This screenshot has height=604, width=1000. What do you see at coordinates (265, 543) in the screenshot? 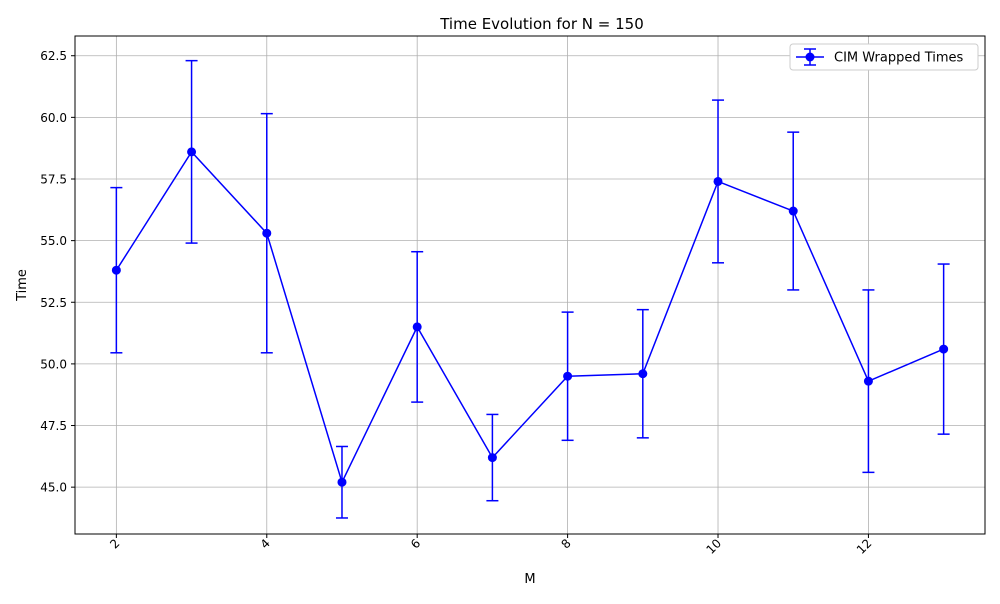
I see `x-tick-label: 4` at bounding box center [265, 543].